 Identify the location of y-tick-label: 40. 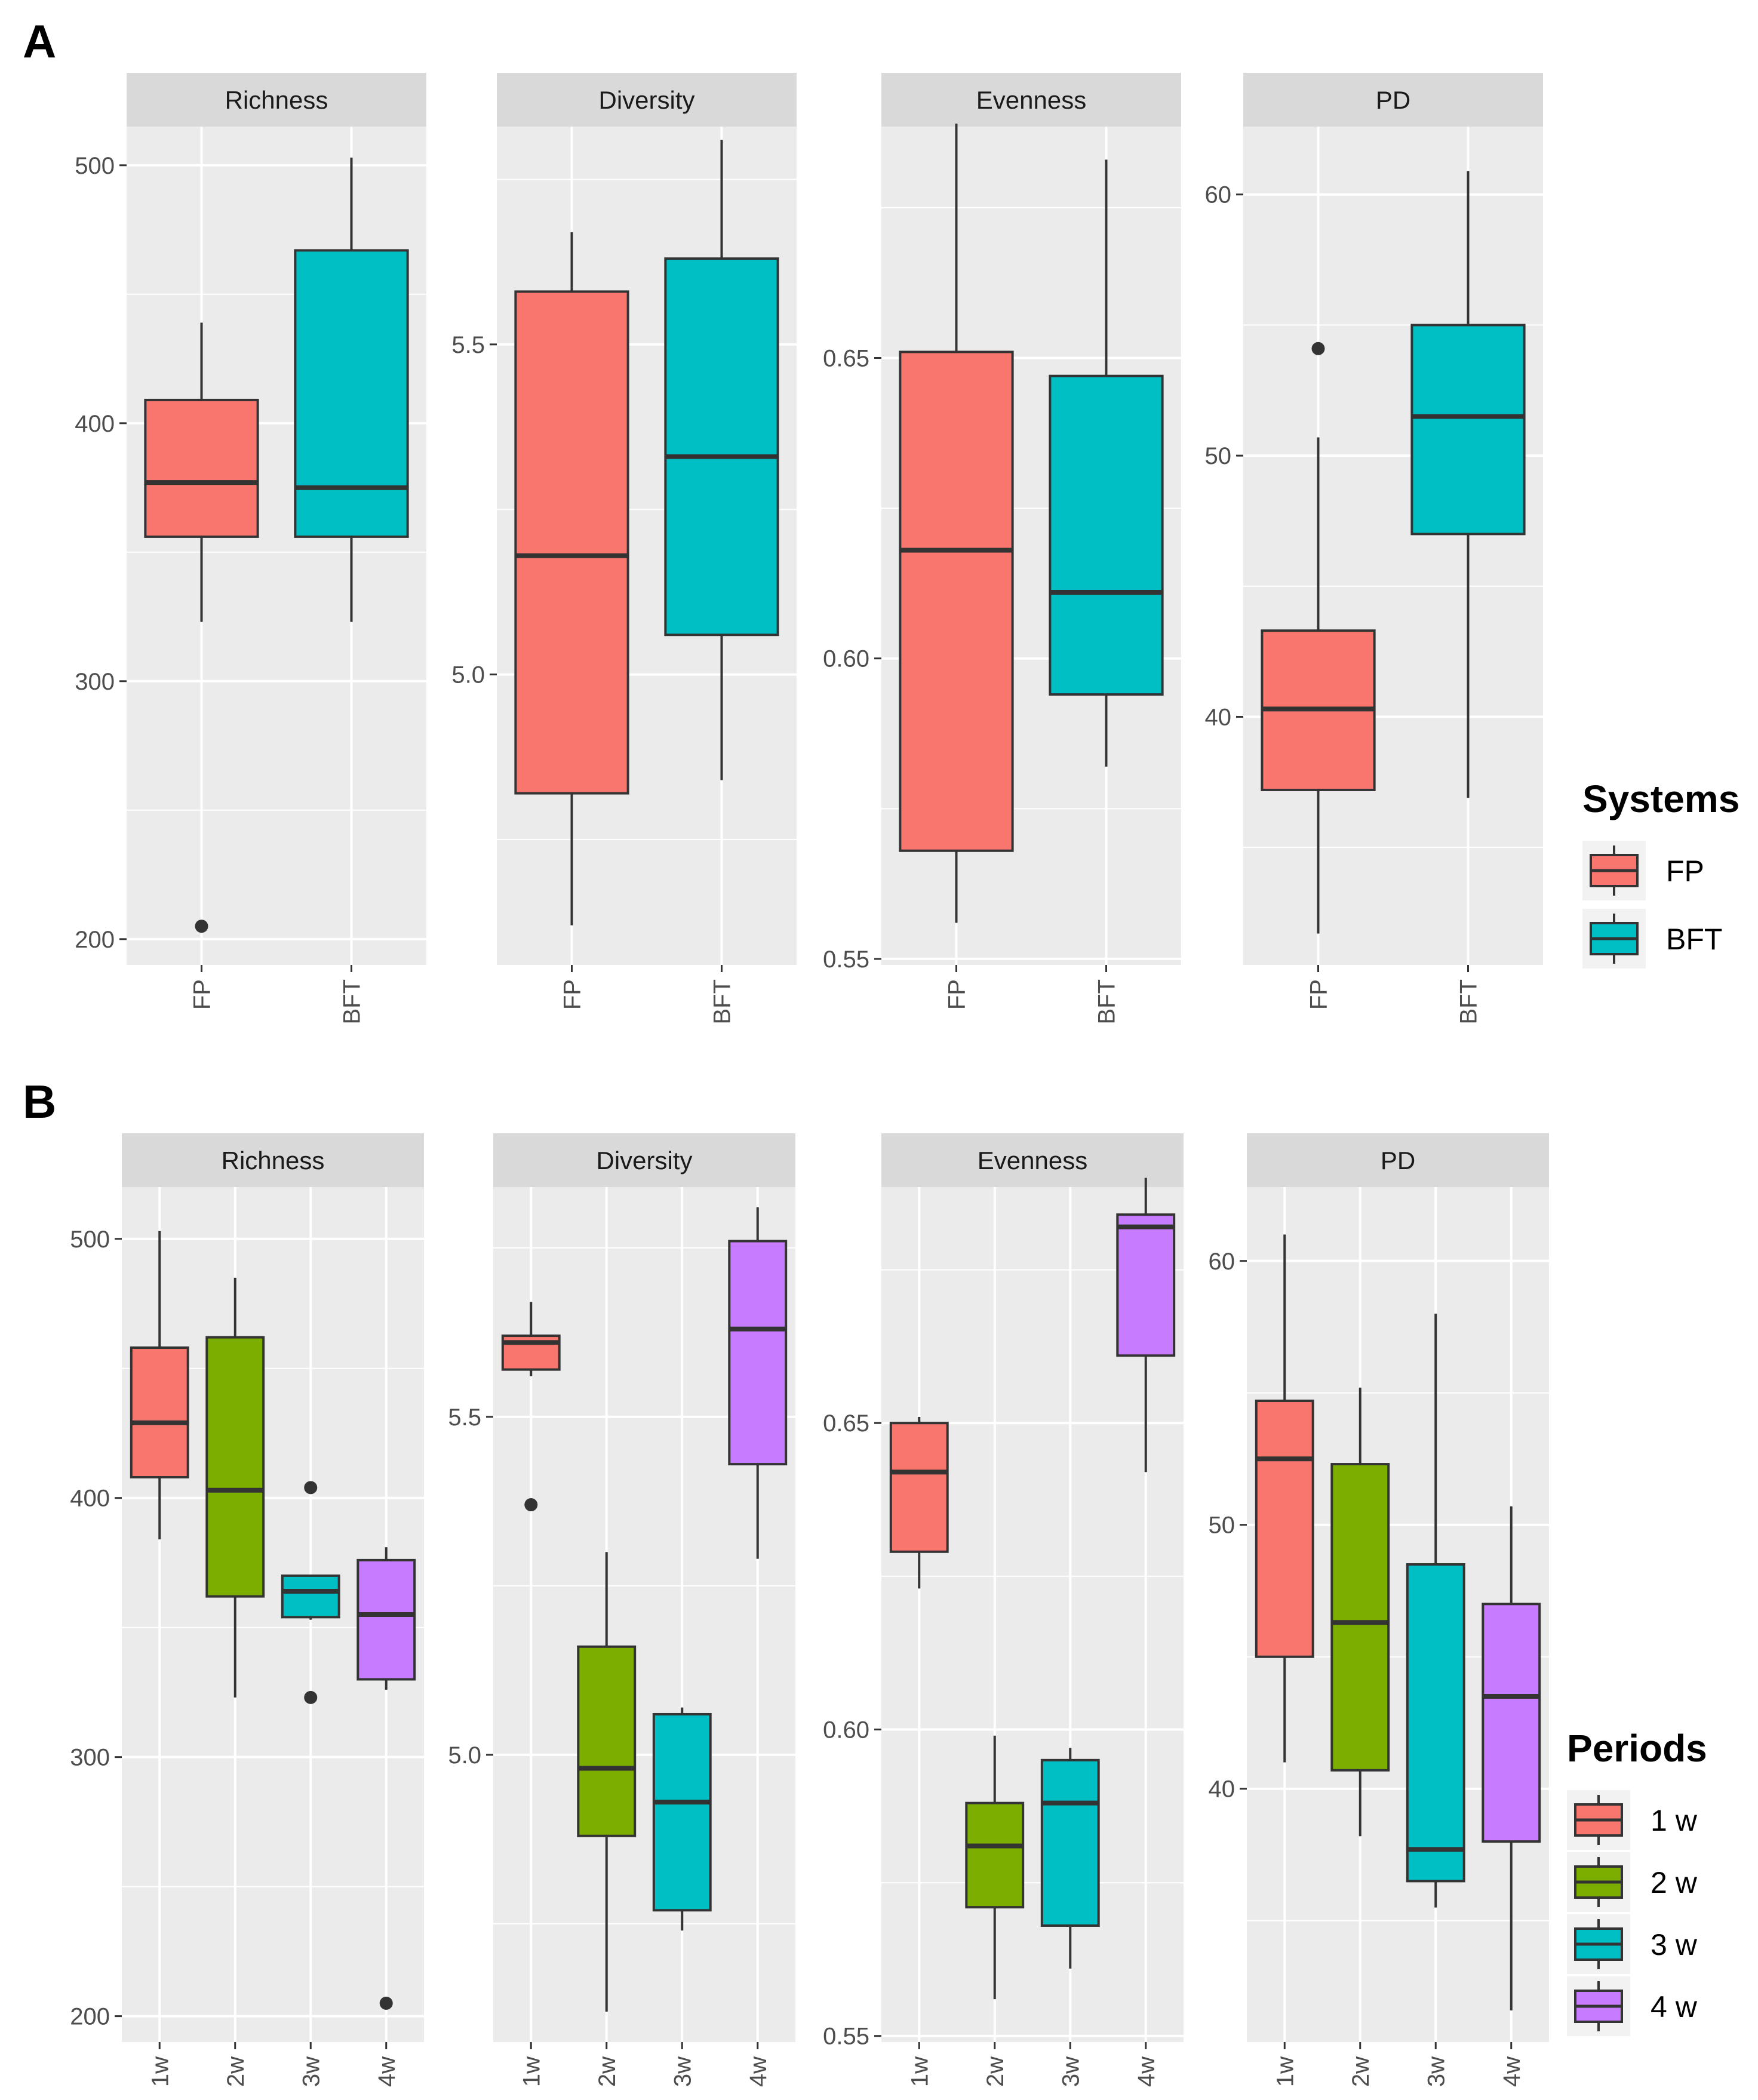
(1222, 1789).